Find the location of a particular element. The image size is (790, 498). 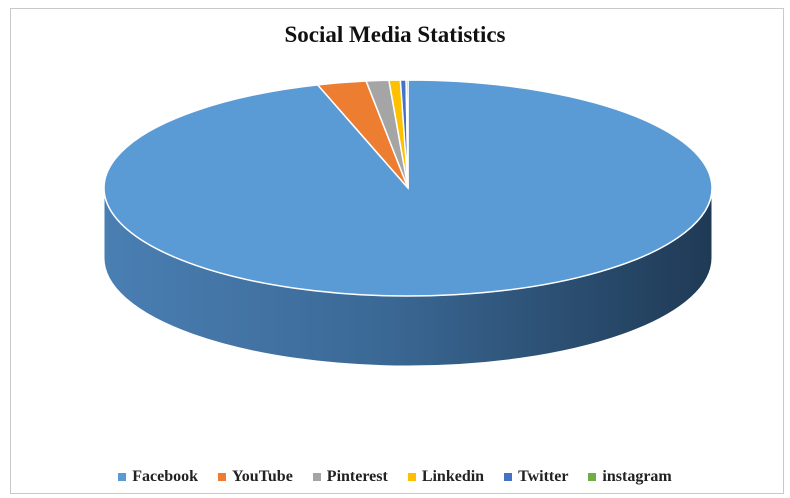

legend-label: Linkedin is located at coordinates (453, 476).